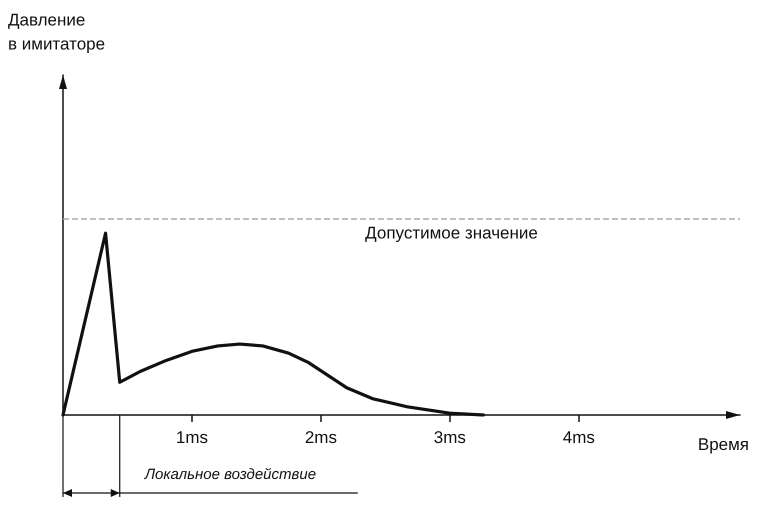 The image size is (757, 505). I want to click on x-axis-title: Время, so click(724, 444).